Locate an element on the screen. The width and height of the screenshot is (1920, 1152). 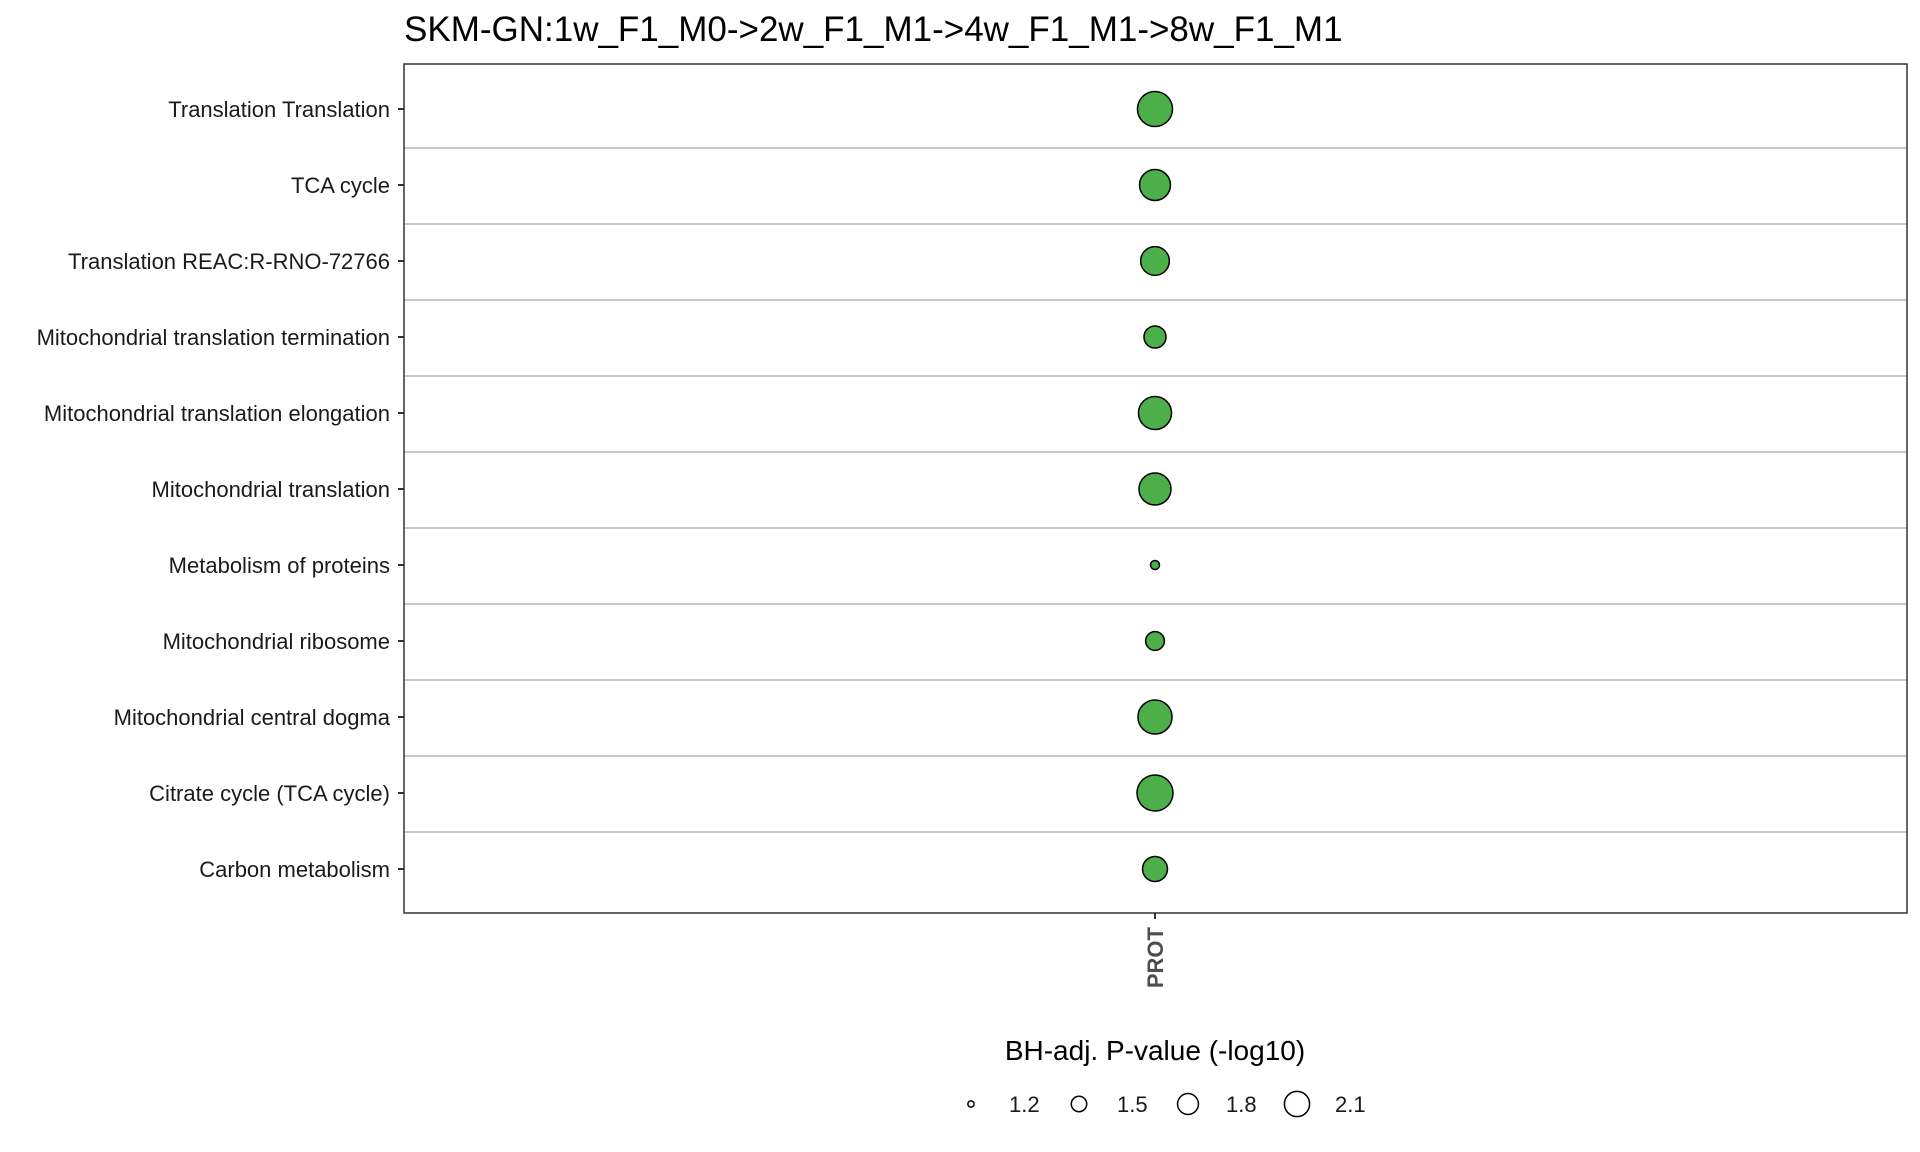
y-tick-label: Translation REAC:R-RNO-72766 is located at coordinates (229, 261).